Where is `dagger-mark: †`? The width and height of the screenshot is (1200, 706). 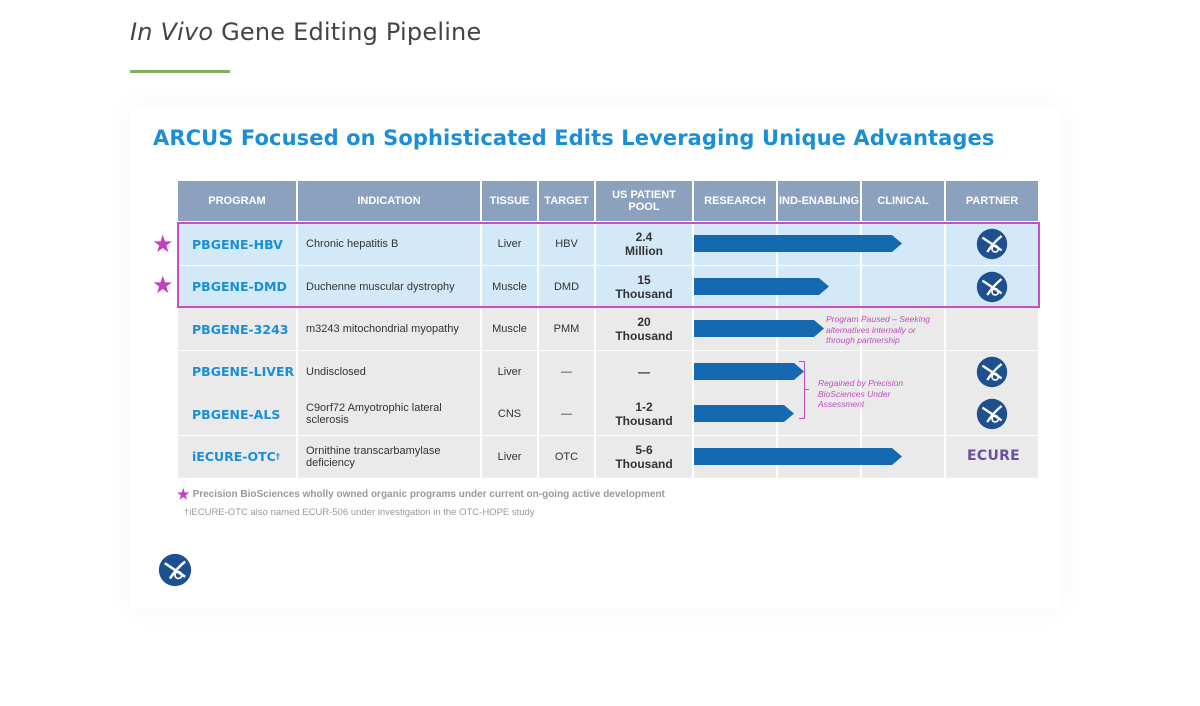 dagger-mark: † is located at coordinates (277, 456).